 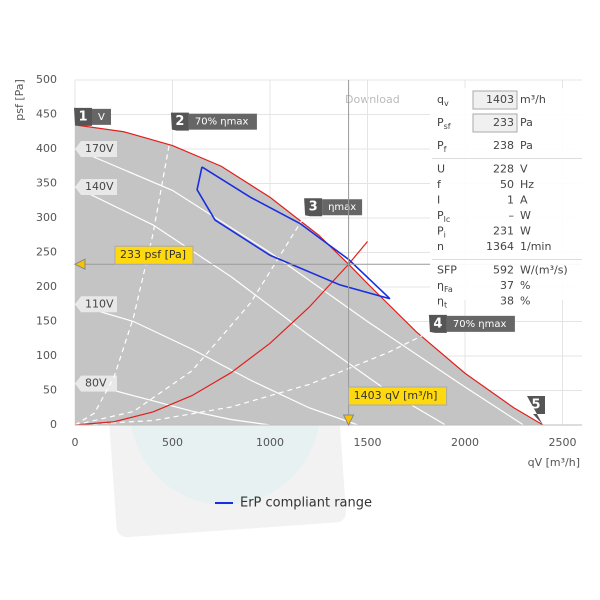 I want to click on x-label-bg, so click(x=398, y=396).